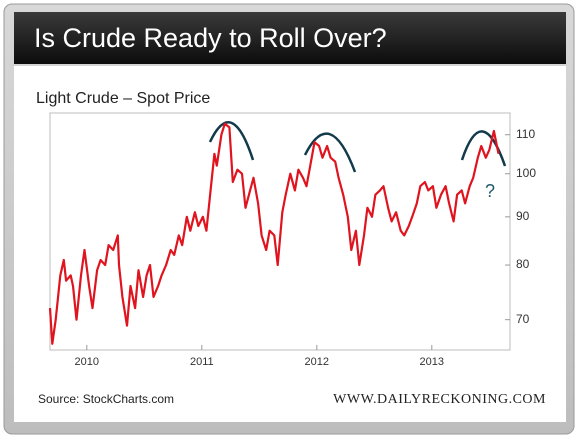 The width and height of the screenshot is (580, 442). What do you see at coordinates (523, 216) in the screenshot?
I see `y-tick-label: 90` at bounding box center [523, 216].